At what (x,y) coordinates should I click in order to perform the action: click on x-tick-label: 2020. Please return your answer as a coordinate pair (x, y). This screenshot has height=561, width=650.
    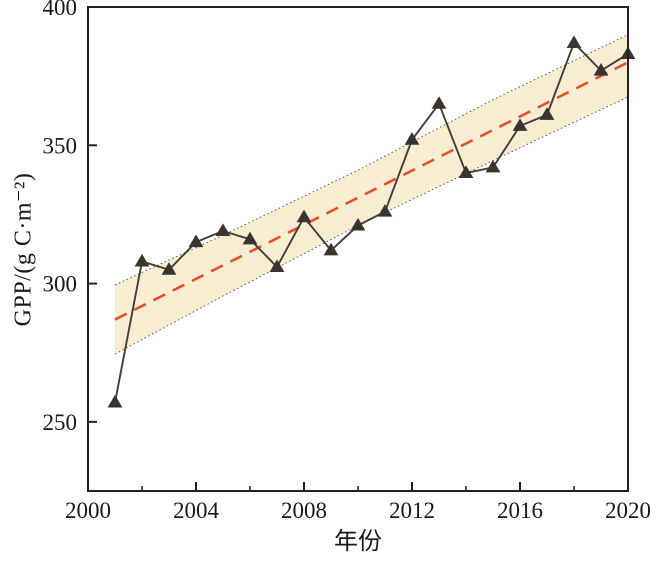
    Looking at the image, I should click on (627, 510).